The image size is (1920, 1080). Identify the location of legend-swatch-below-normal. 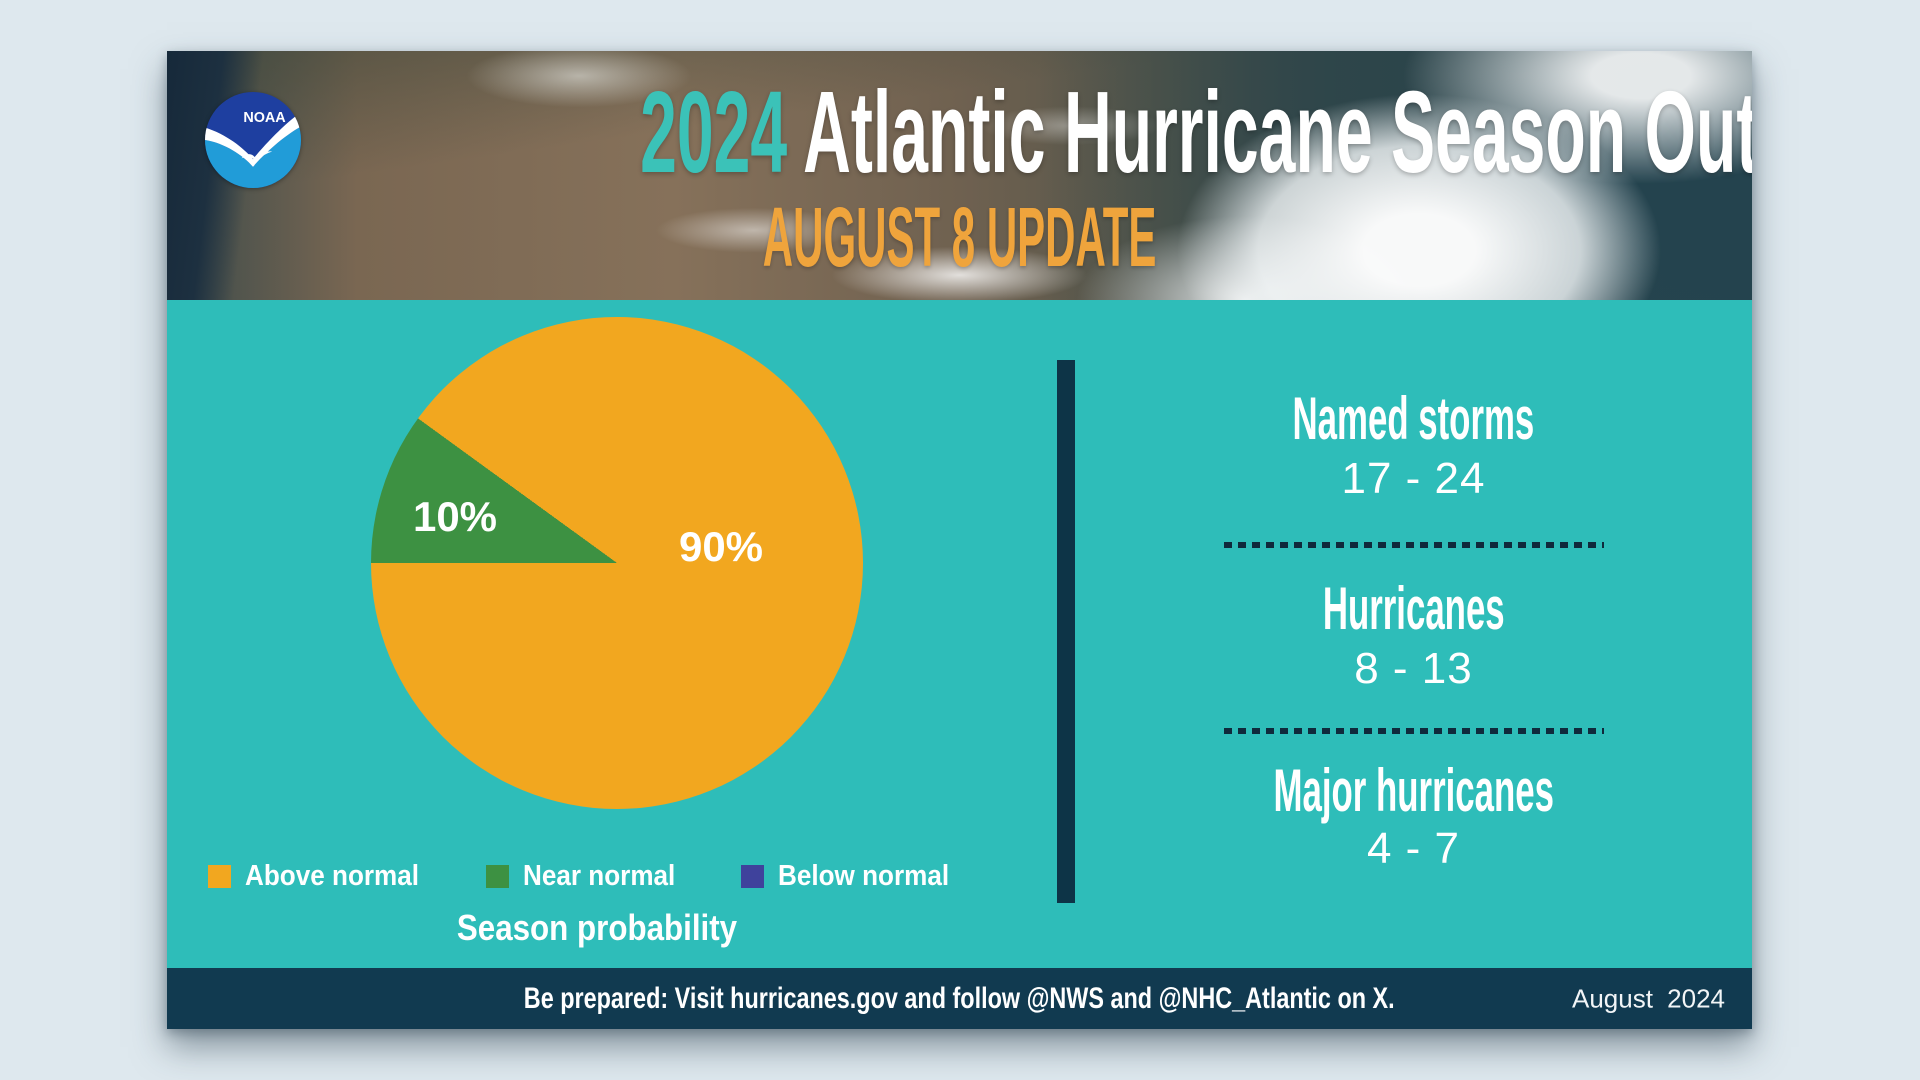
(752, 876).